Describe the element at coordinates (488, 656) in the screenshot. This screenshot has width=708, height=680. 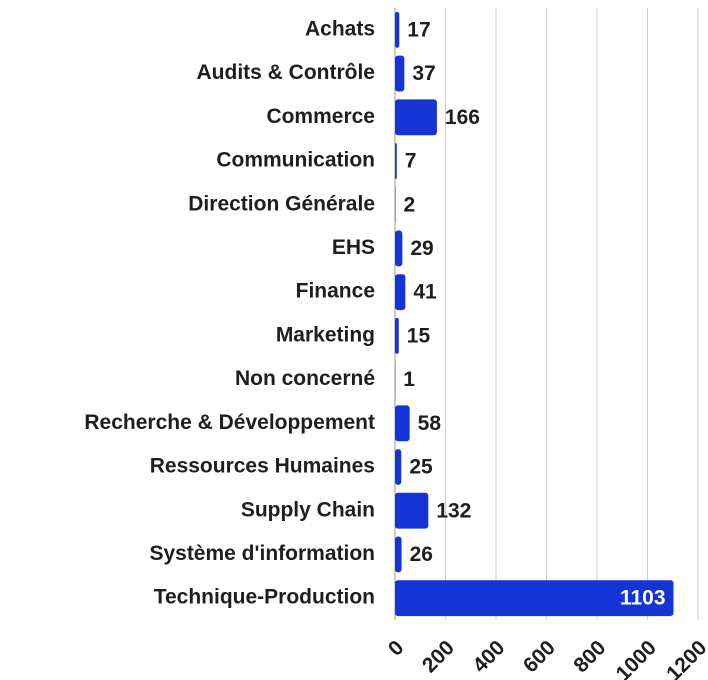
I see `x-tick-label: 400` at that location.